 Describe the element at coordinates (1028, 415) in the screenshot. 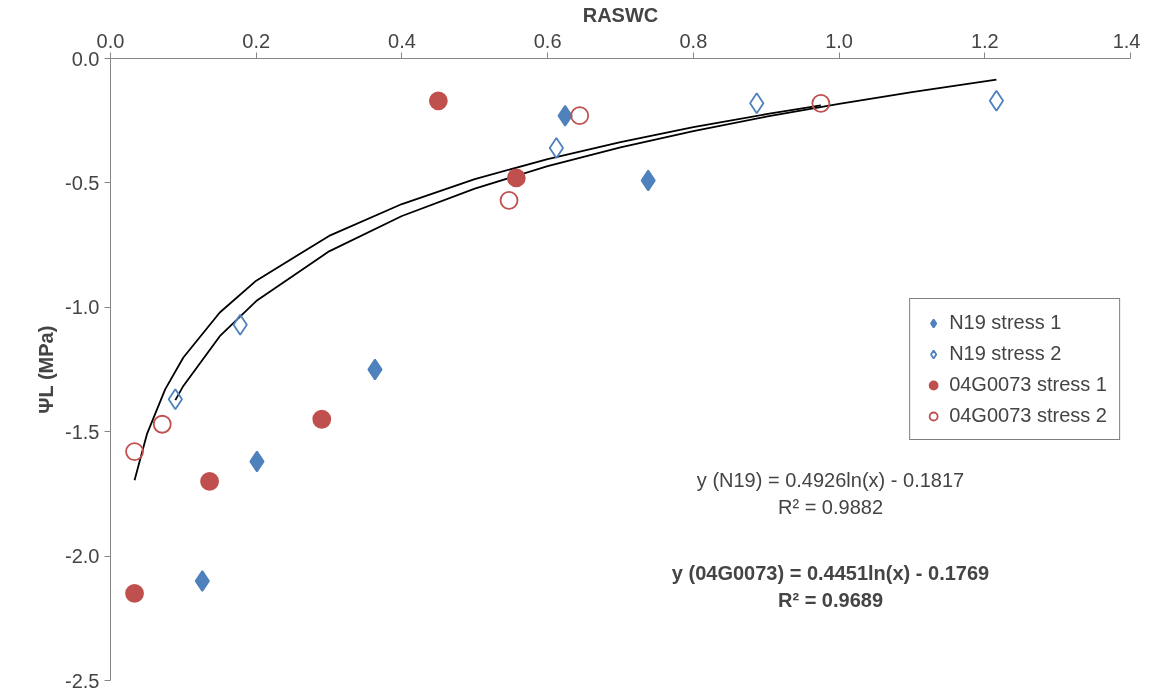

I see `legend-label: 04G0073 stress 2` at that location.